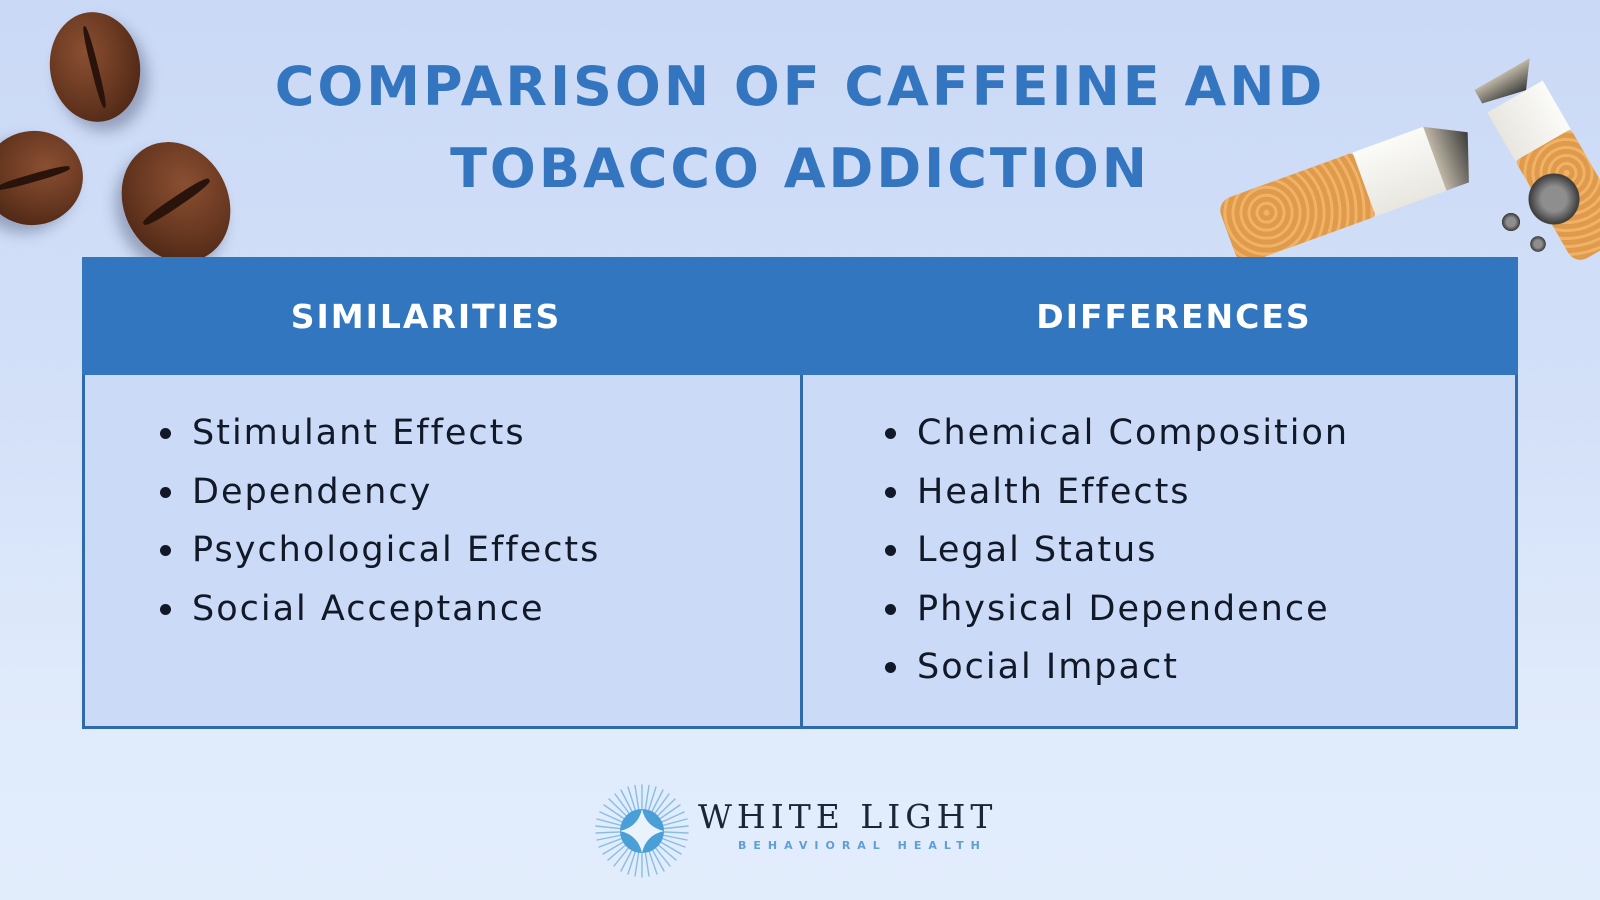 Image resolution: width=1600 pixels, height=900 pixels. What do you see at coordinates (1174, 316) in the screenshot?
I see `header-differences: DIFFERENCES` at bounding box center [1174, 316].